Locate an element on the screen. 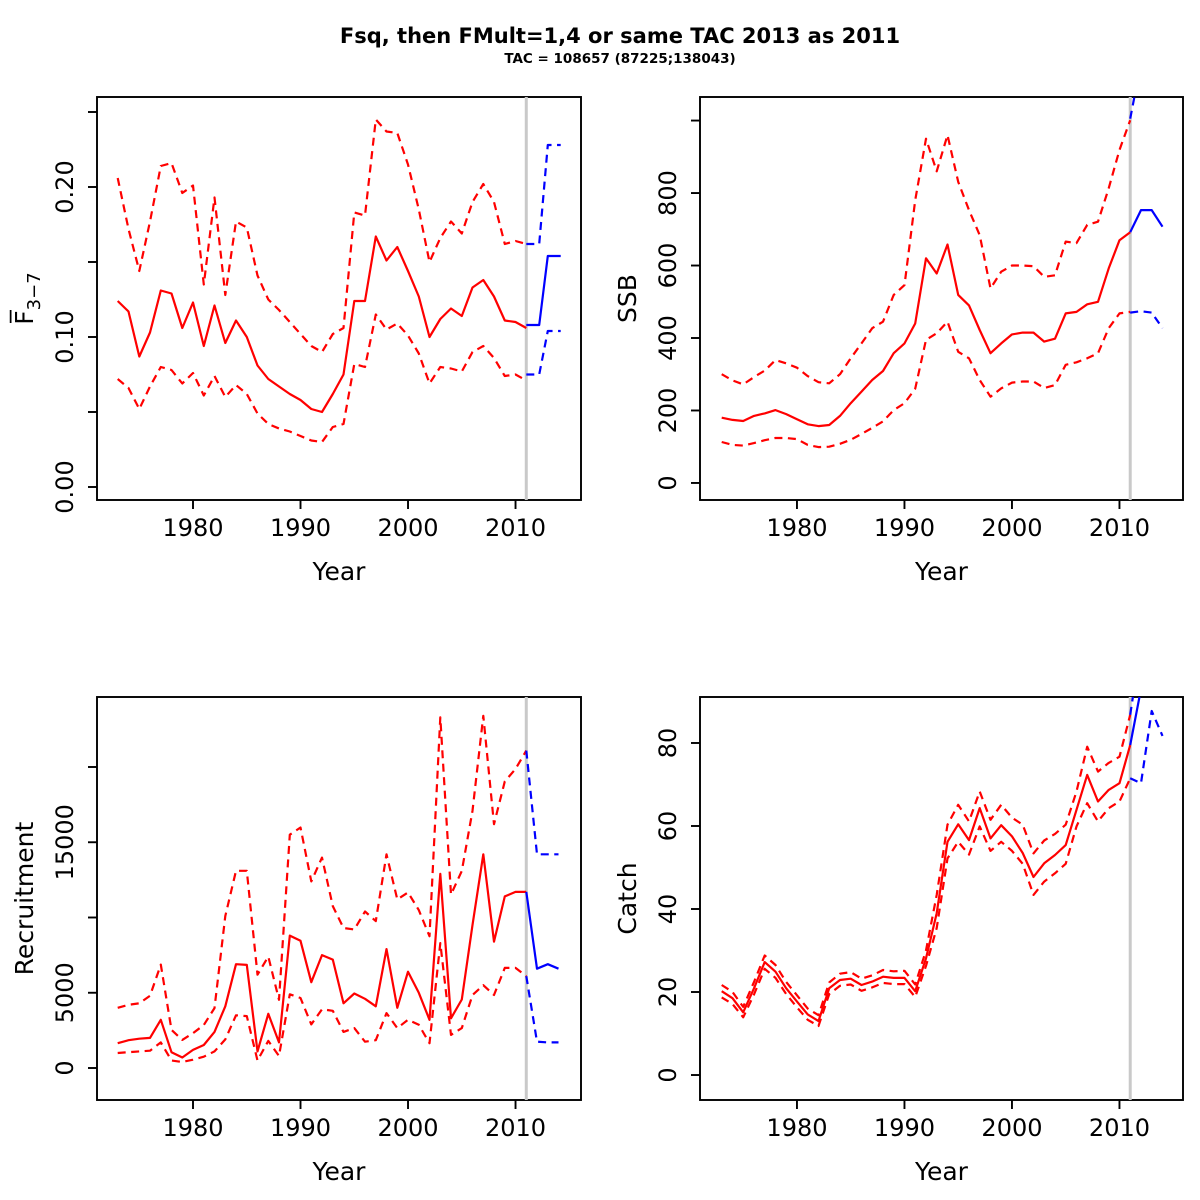  fbar-median-line is located at coordinates (321, 324).